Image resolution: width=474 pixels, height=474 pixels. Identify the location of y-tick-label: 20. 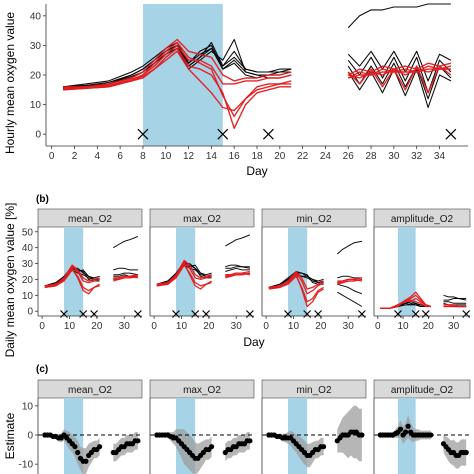
(36, 76).